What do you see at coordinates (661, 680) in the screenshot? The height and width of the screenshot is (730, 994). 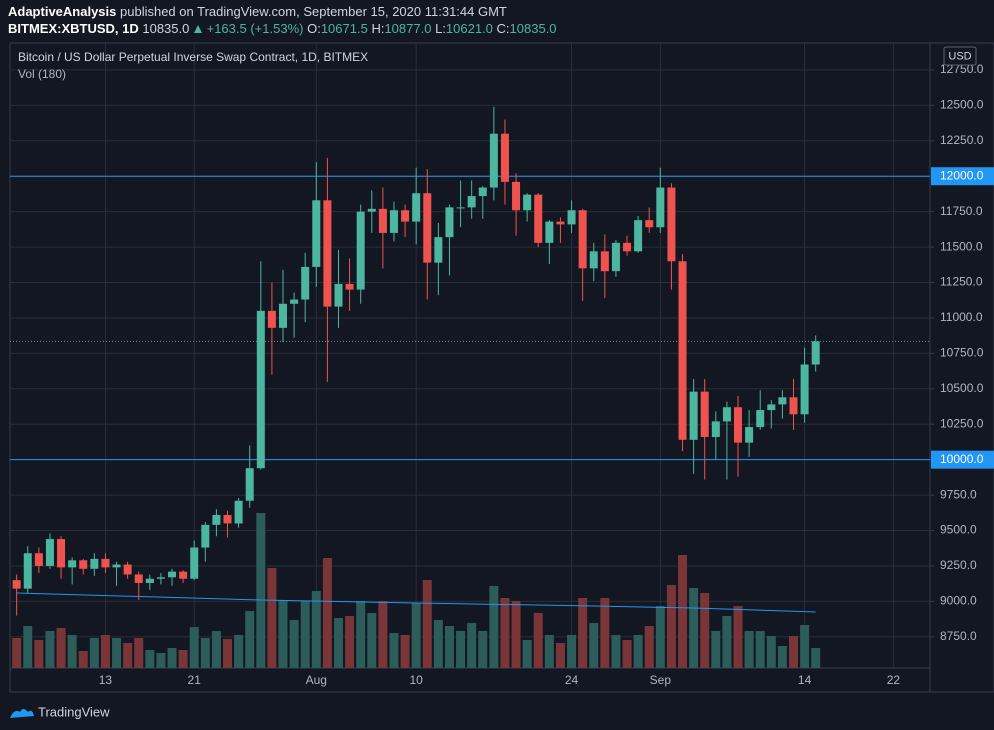 I see `x-tick-label: Sep` at bounding box center [661, 680].